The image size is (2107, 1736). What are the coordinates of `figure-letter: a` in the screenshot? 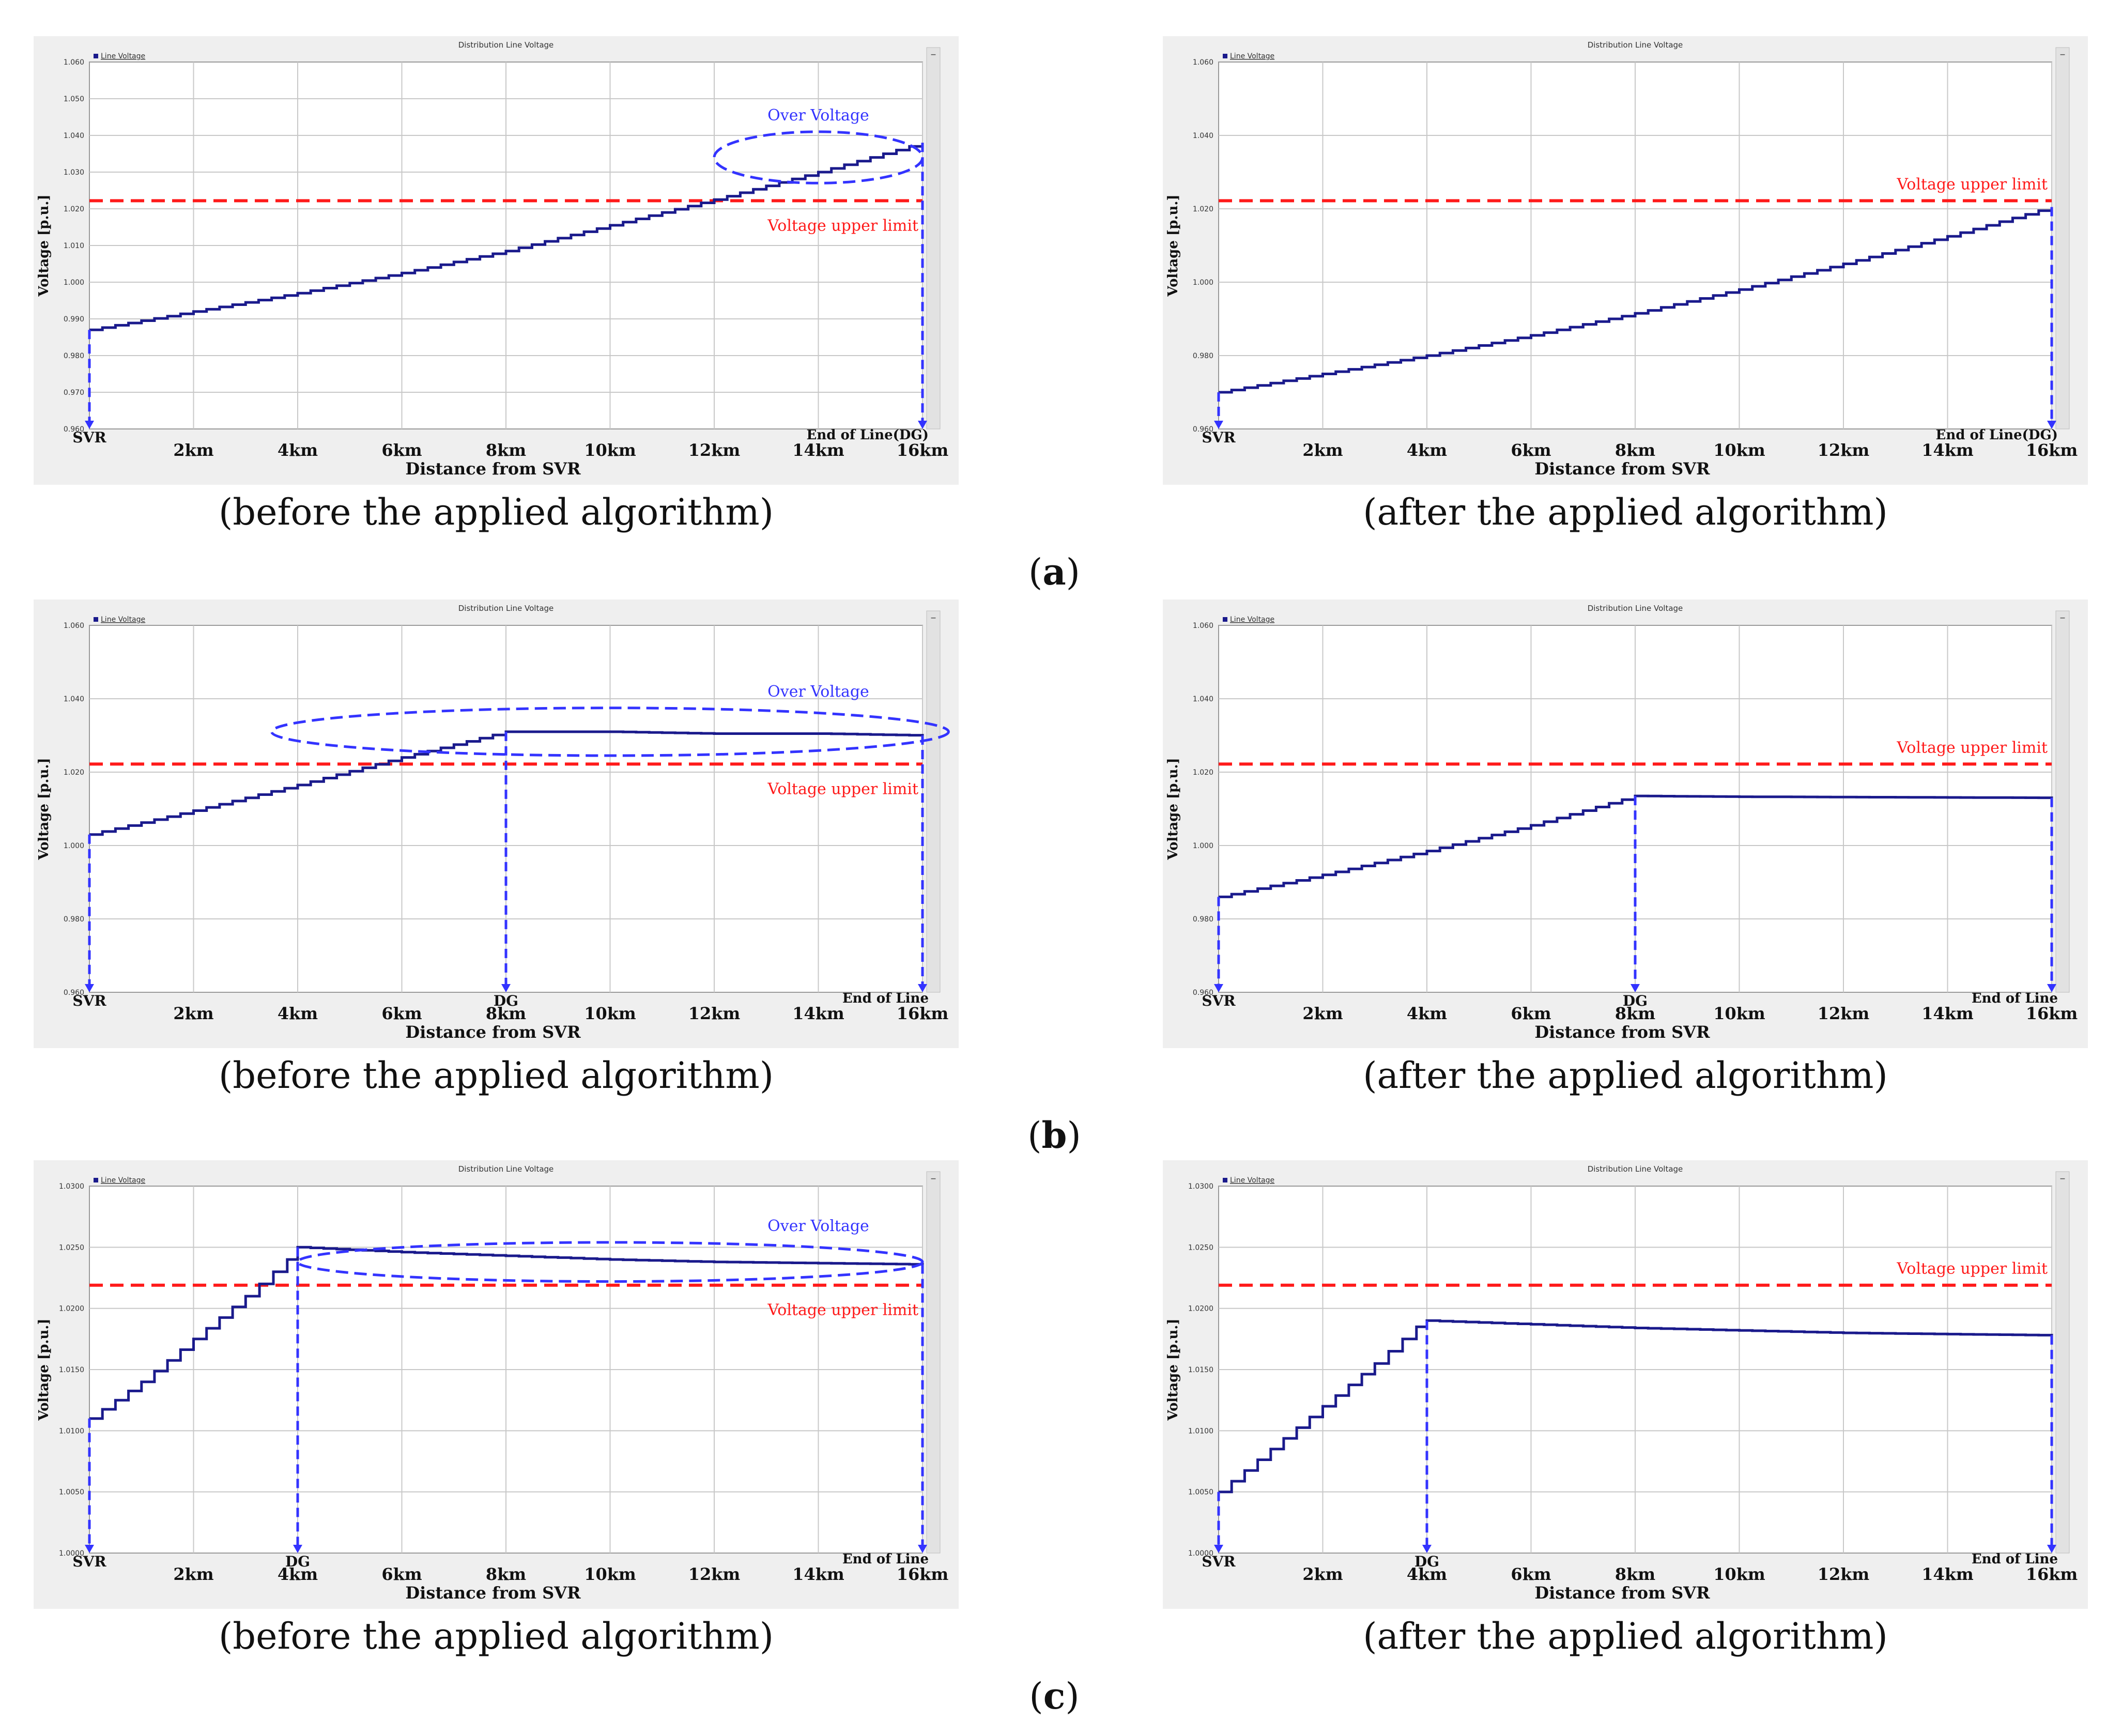 It's located at (1054, 571).